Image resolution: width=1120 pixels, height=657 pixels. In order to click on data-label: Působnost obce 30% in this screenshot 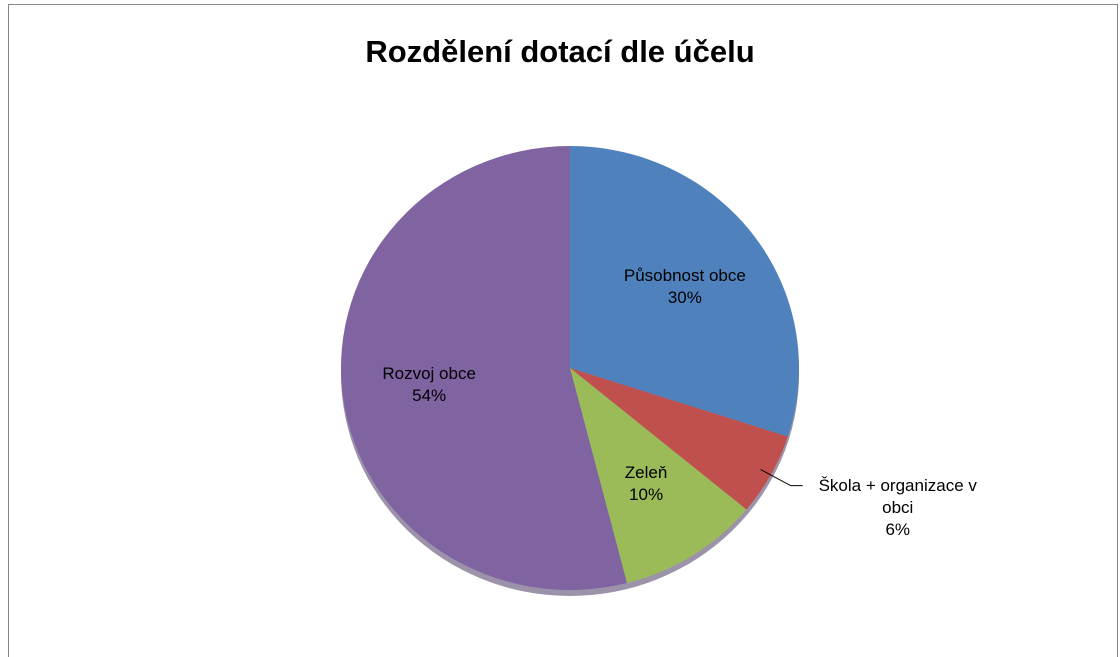, I will do `click(685, 287)`.